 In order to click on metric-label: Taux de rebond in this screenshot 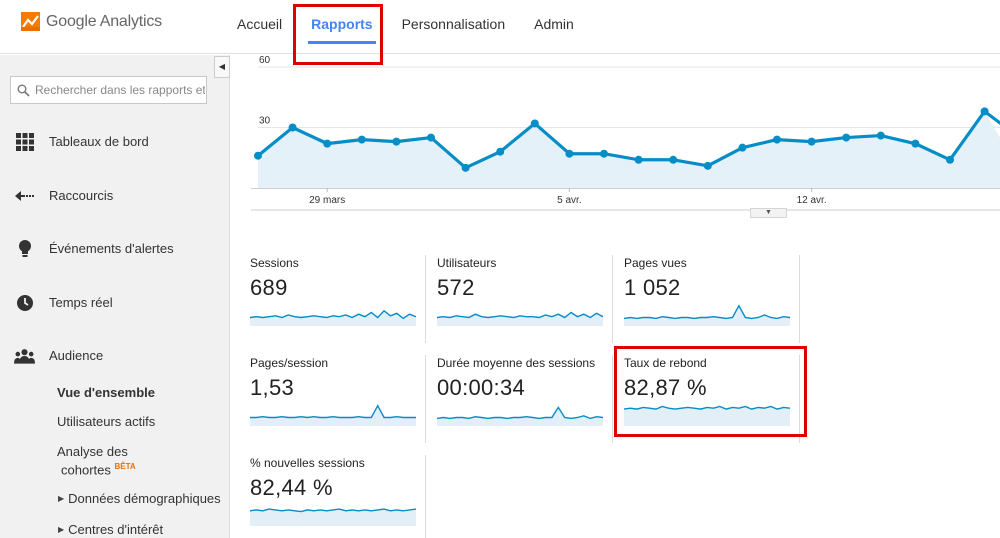, I will do `click(665, 363)`.